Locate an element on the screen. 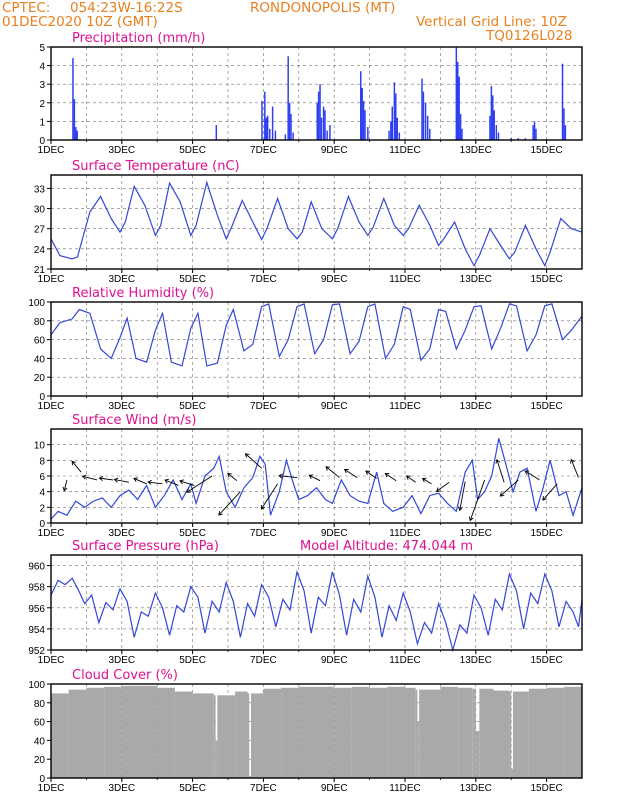 The height and width of the screenshot is (800, 618). temperature-ytick-label: 33 is located at coordinates (40, 189).